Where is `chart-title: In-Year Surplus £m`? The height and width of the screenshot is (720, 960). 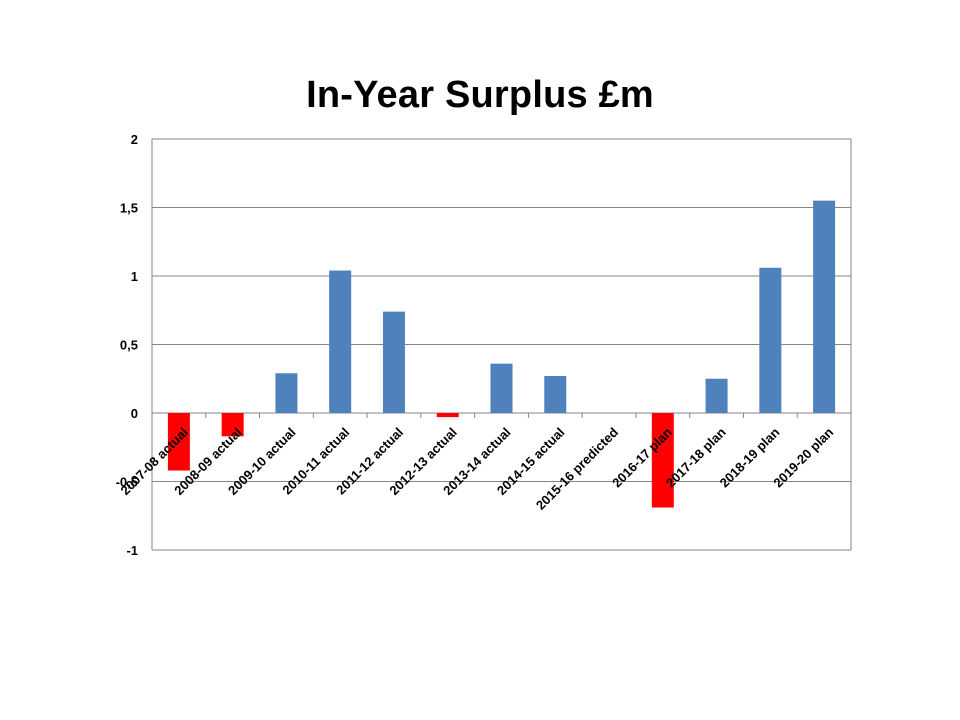
chart-title: In-Year Surplus £m is located at coordinates (480, 95).